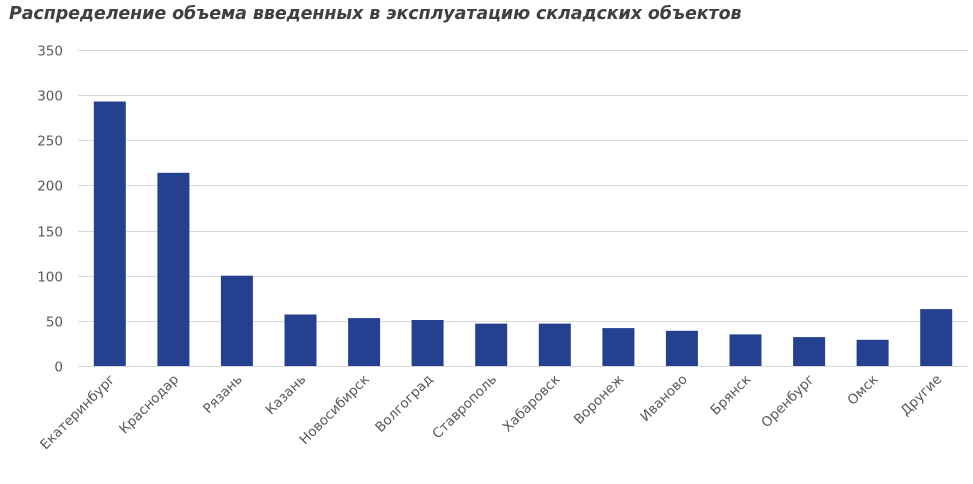  Describe the element at coordinates (464, 406) in the screenshot. I see `x-tick-label: Ставрополь` at that location.